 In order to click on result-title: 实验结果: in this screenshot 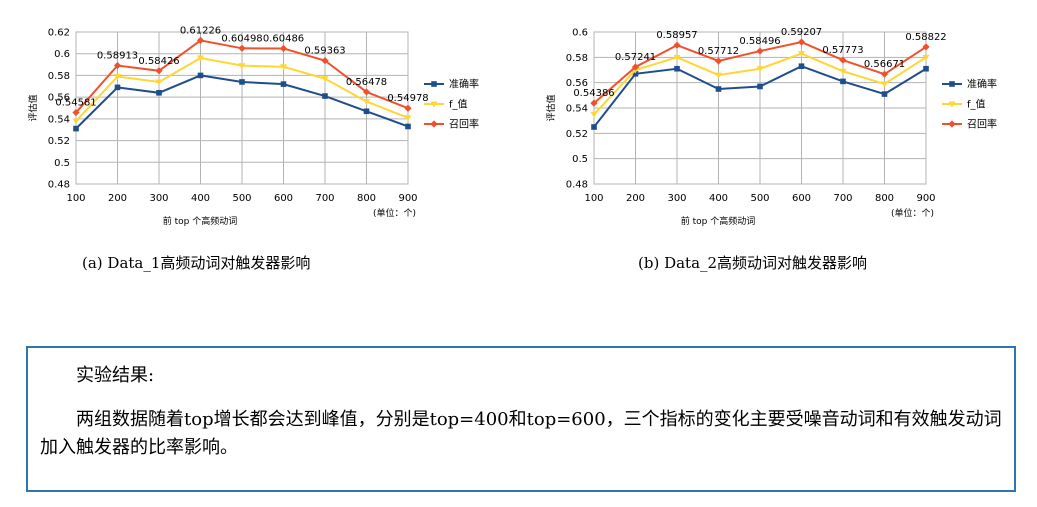, I will do `click(115, 375)`.